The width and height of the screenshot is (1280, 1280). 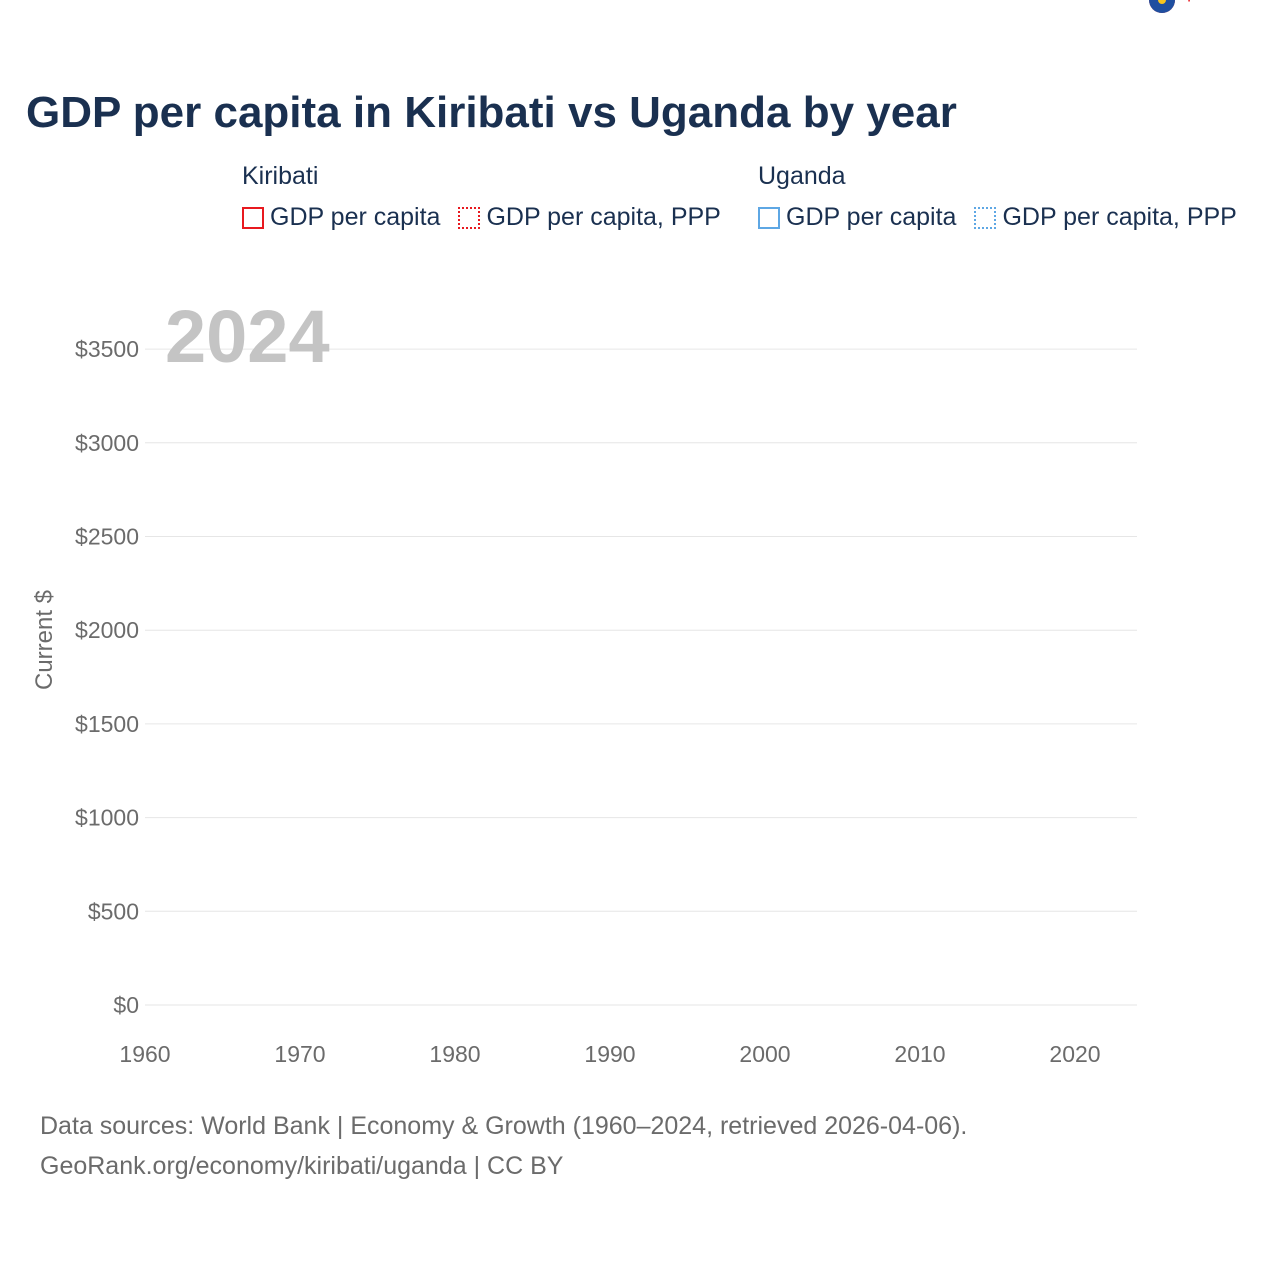 What do you see at coordinates (107, 349) in the screenshot?
I see `y-tick-label-3500: $3500` at bounding box center [107, 349].